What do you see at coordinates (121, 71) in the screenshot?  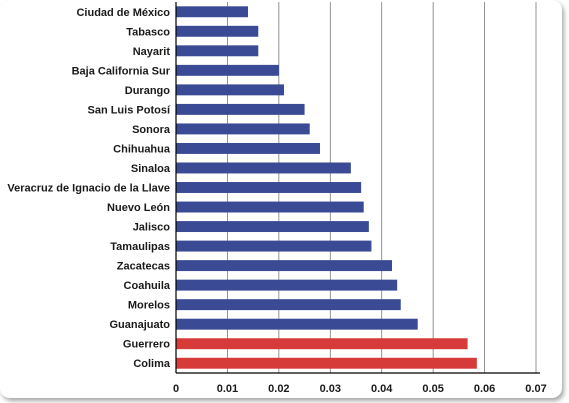 I see `category-label: Baja California Sur` at bounding box center [121, 71].